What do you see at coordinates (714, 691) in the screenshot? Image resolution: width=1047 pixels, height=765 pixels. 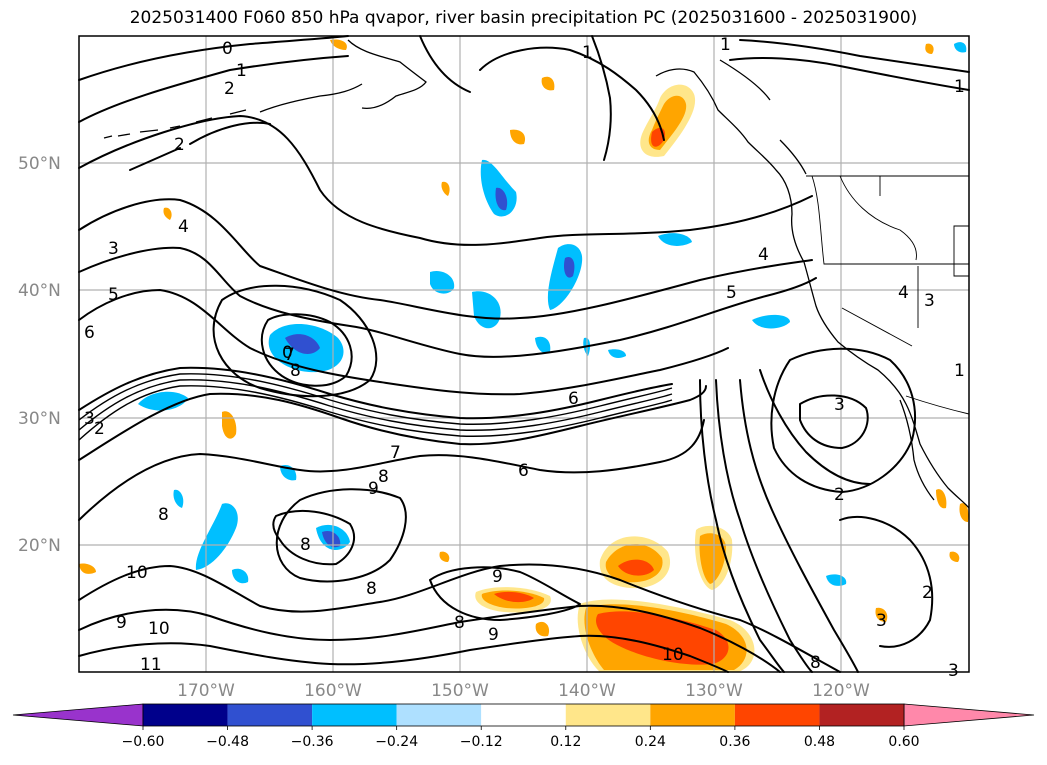 I see `lon-label: 130°W` at bounding box center [714, 691].